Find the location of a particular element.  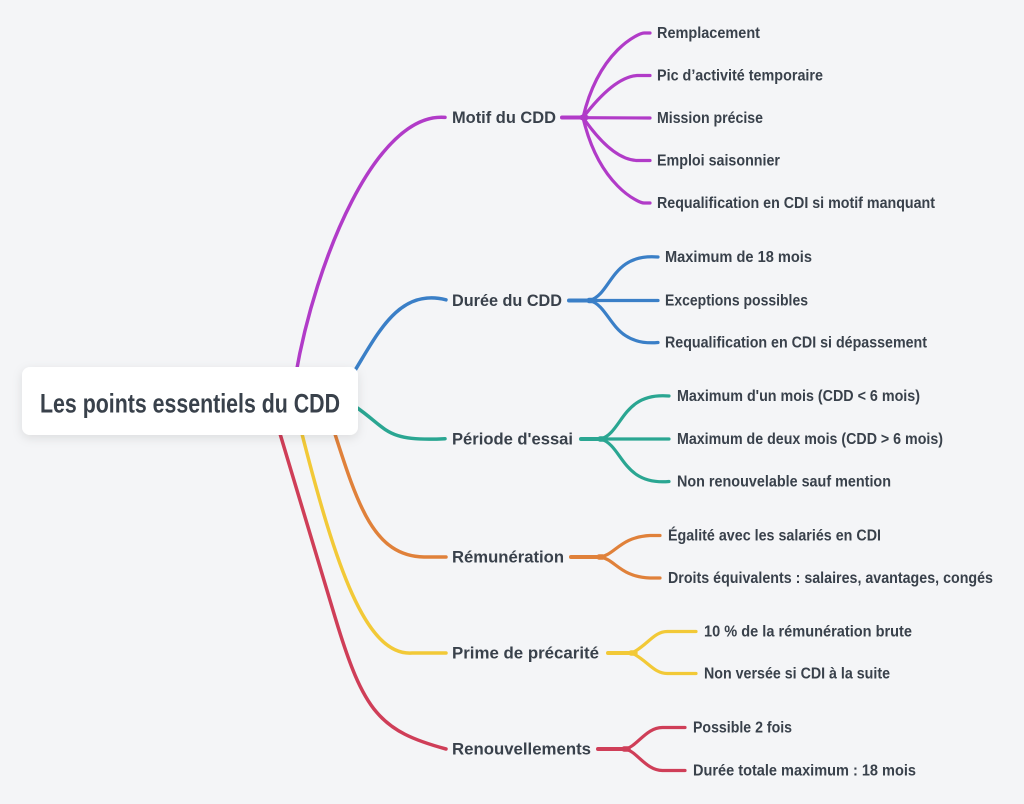

svg-text: 10 % de la rémunération brute is located at coordinates (808, 632).